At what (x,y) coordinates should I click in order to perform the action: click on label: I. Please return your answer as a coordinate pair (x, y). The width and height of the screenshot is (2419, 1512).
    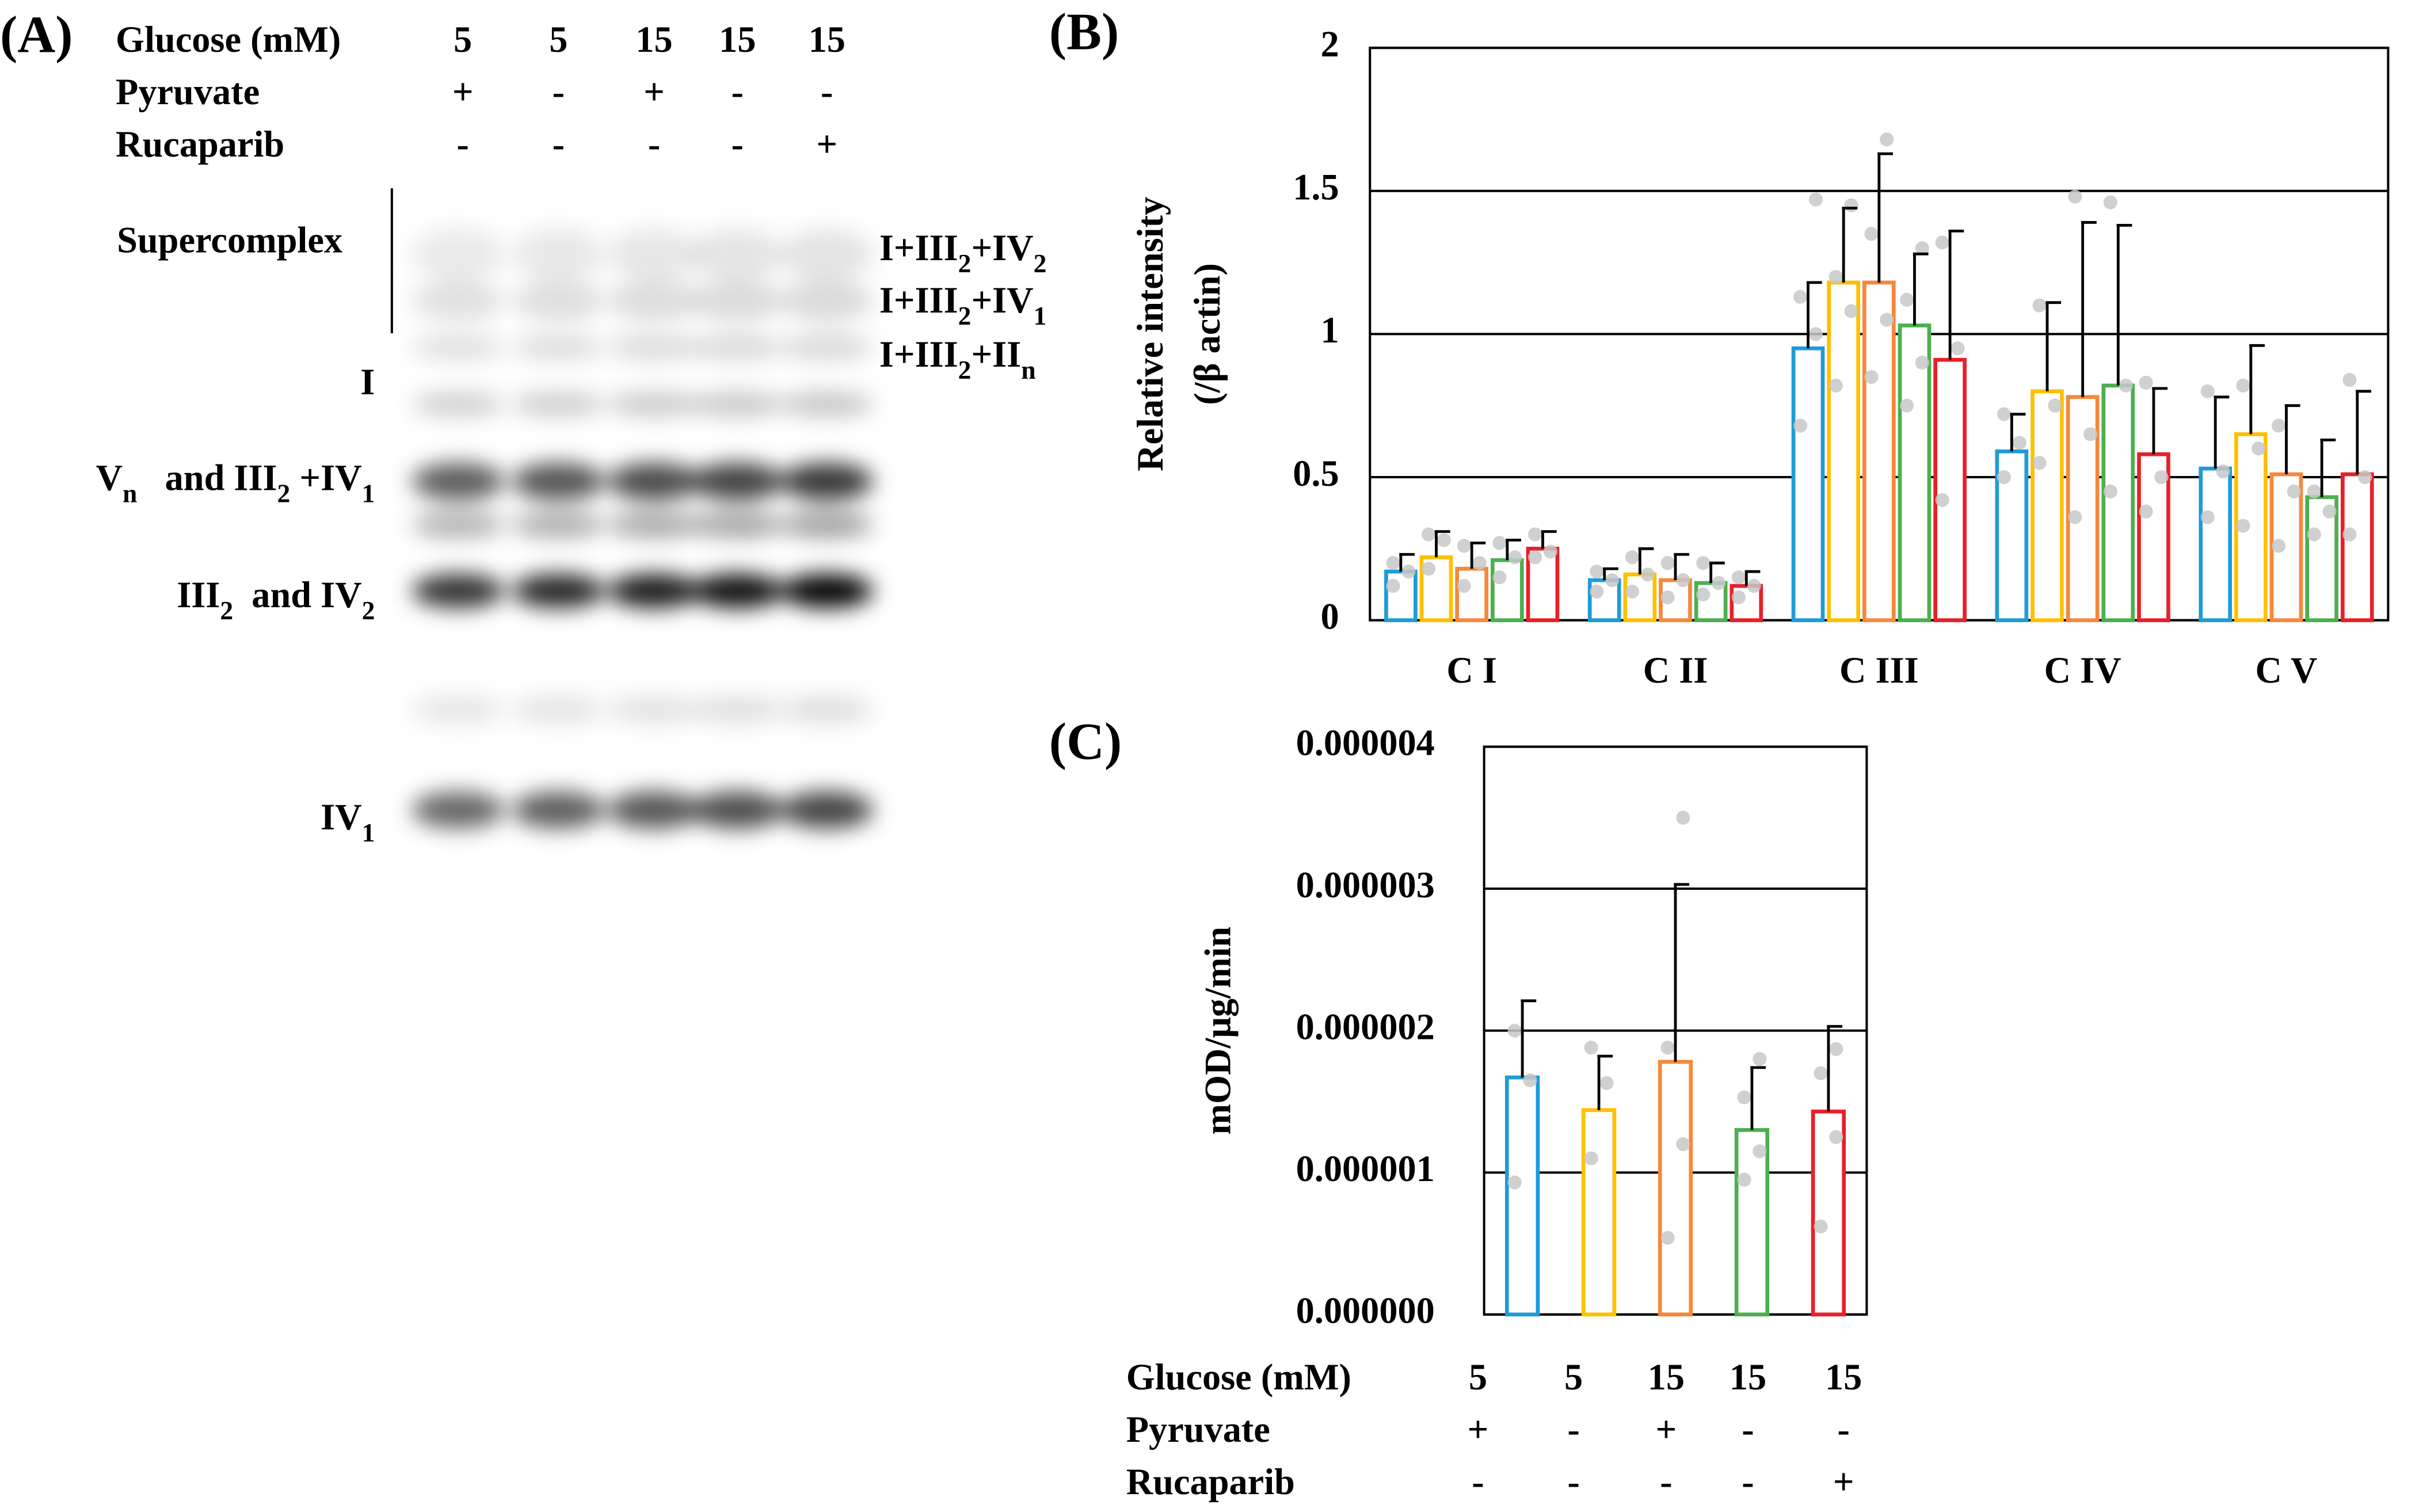
    Looking at the image, I should click on (368, 381).